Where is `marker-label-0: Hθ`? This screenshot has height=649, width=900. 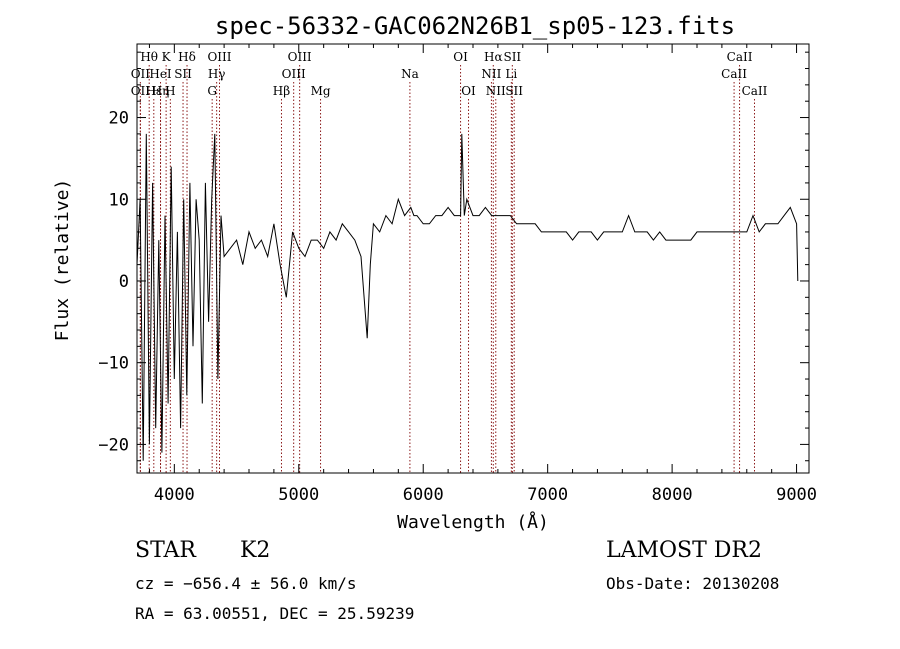
marker-label-0: Hθ is located at coordinates (149, 57).